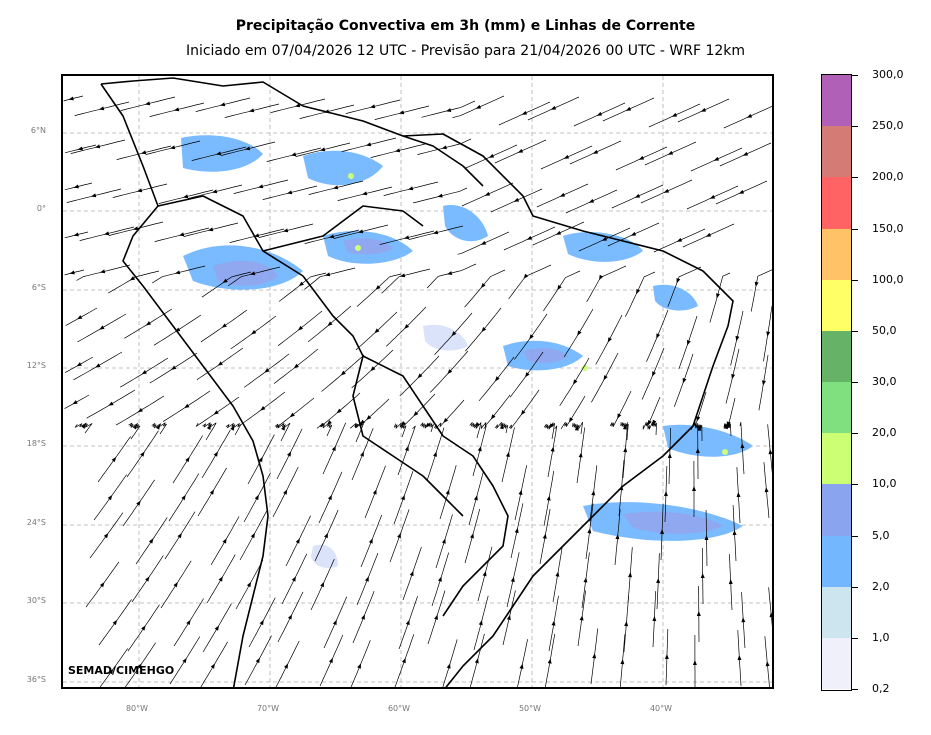  Describe the element at coordinates (881, 586) in the screenshot. I see `colorbar-label: 2,0` at that location.